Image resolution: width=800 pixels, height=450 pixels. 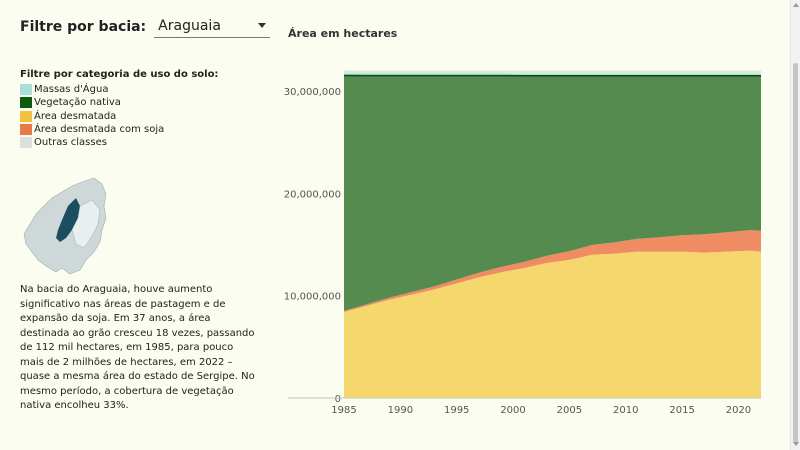 I want to click on legend-item-other: Outras classes, so click(x=119, y=142).